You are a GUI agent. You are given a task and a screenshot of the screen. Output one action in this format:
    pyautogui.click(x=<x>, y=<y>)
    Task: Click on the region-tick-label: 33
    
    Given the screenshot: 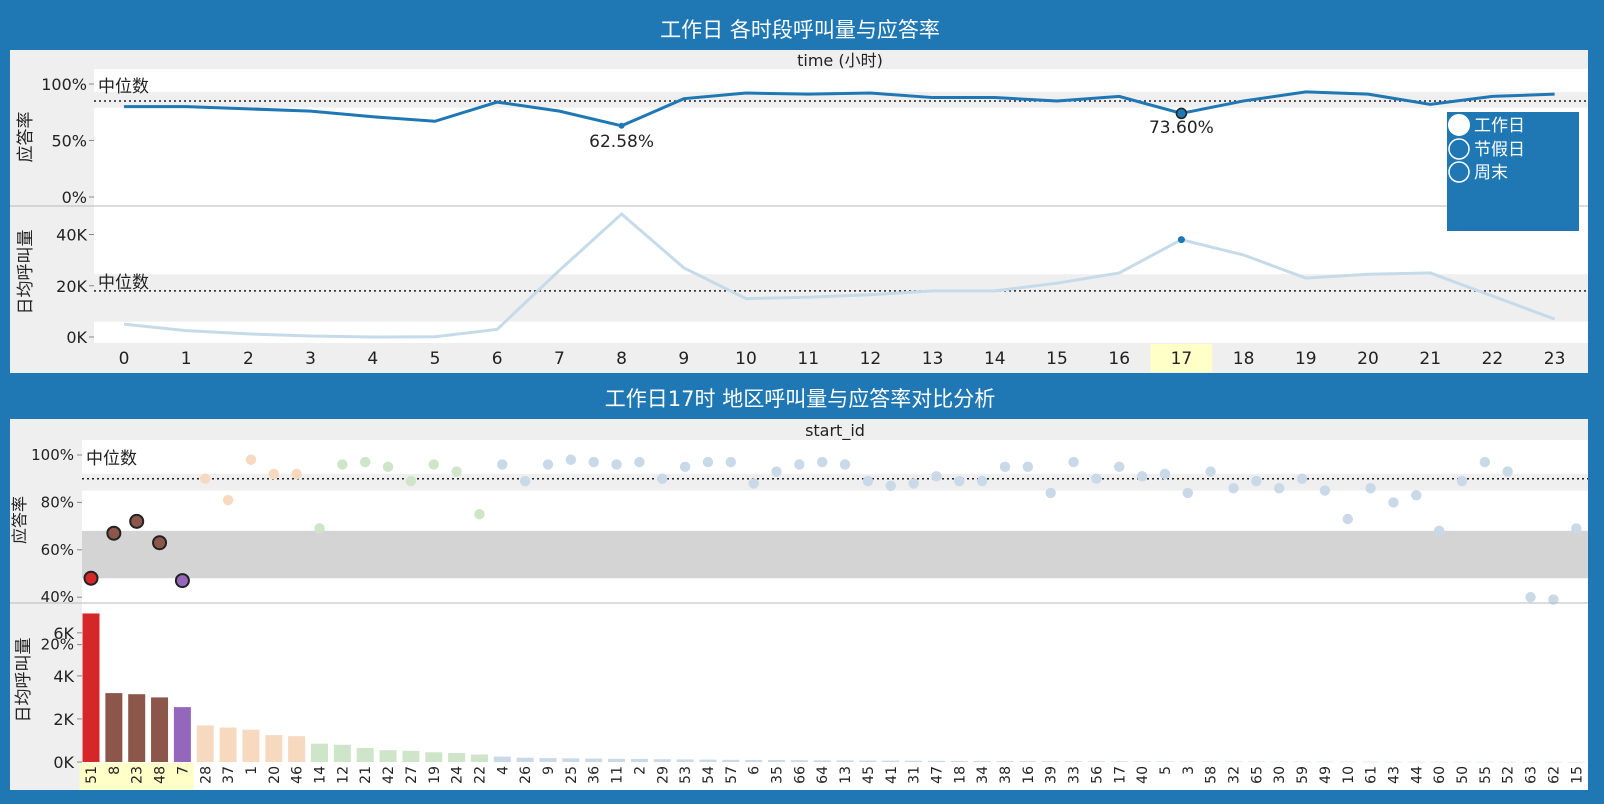 What is the action you would take?
    pyautogui.click(x=1075, y=775)
    